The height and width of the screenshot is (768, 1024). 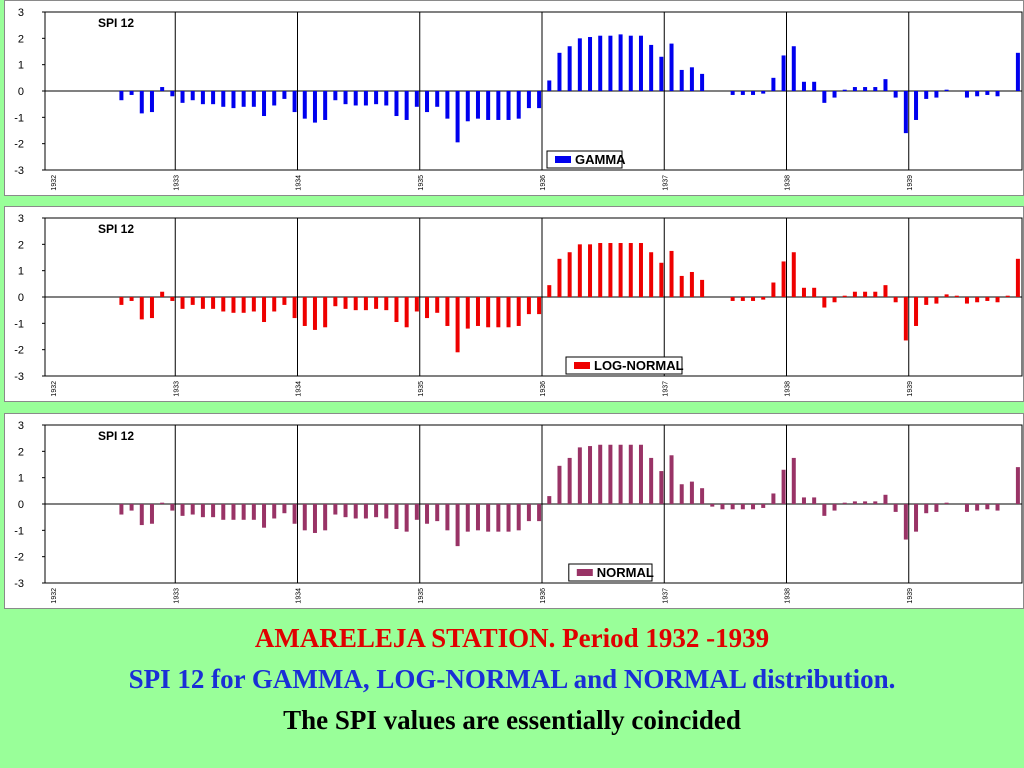 What do you see at coordinates (19, 324) in the screenshot?
I see `y-tick-label: -1` at bounding box center [19, 324].